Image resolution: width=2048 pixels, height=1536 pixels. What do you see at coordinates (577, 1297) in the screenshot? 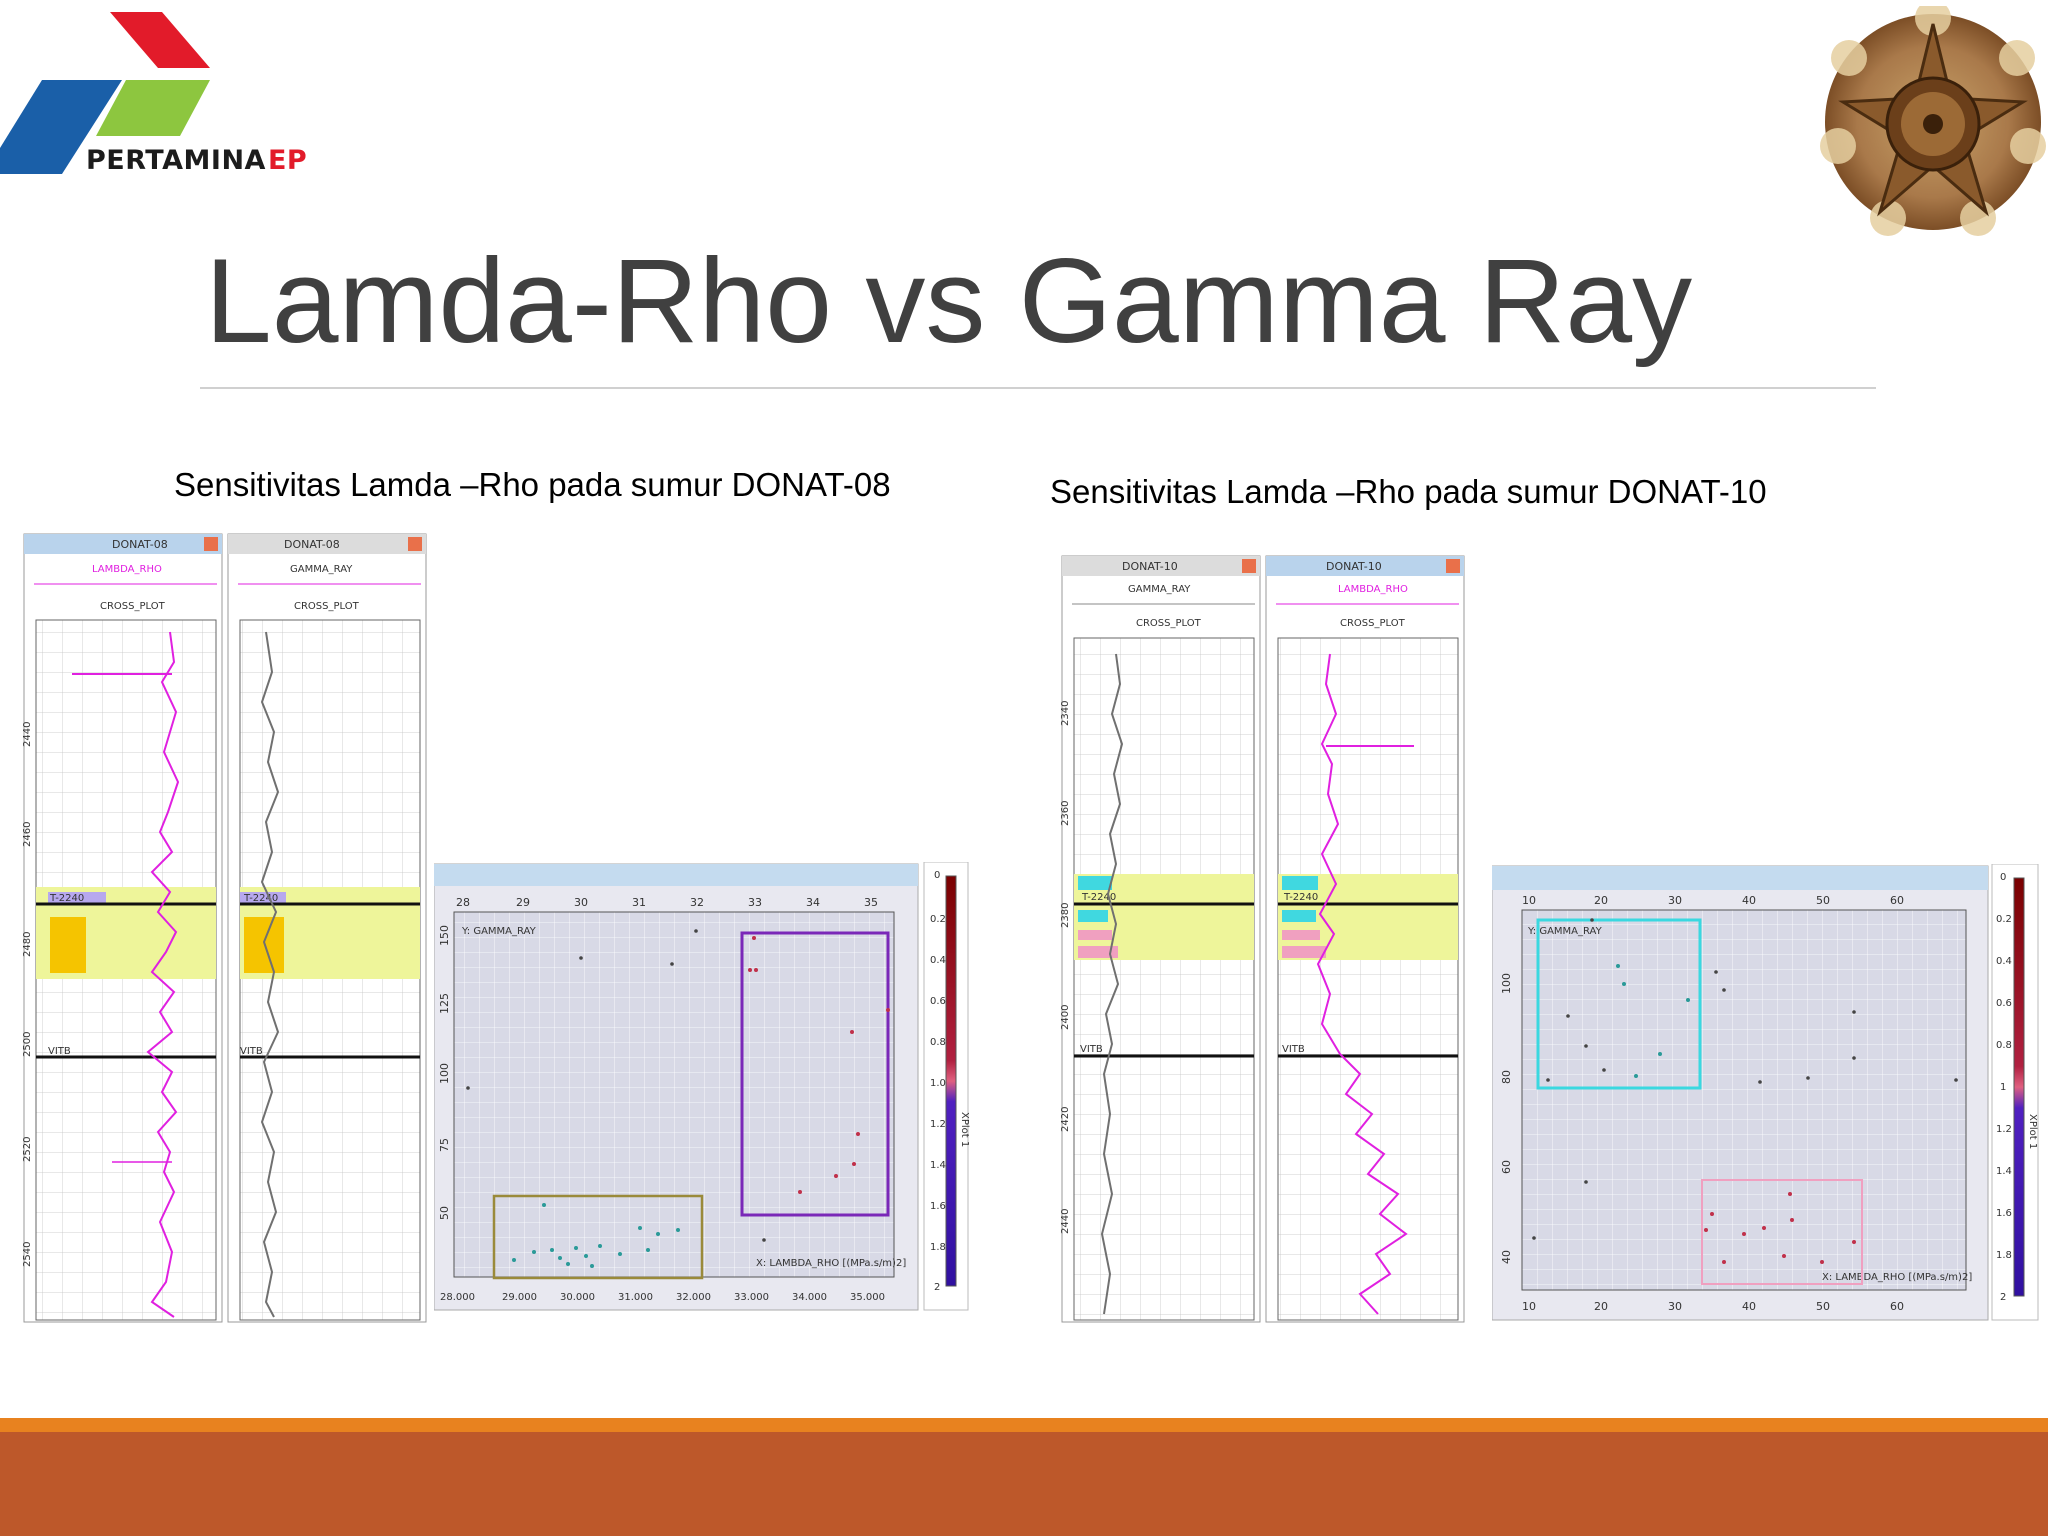
I see `tick-label: 30.000` at bounding box center [577, 1297].